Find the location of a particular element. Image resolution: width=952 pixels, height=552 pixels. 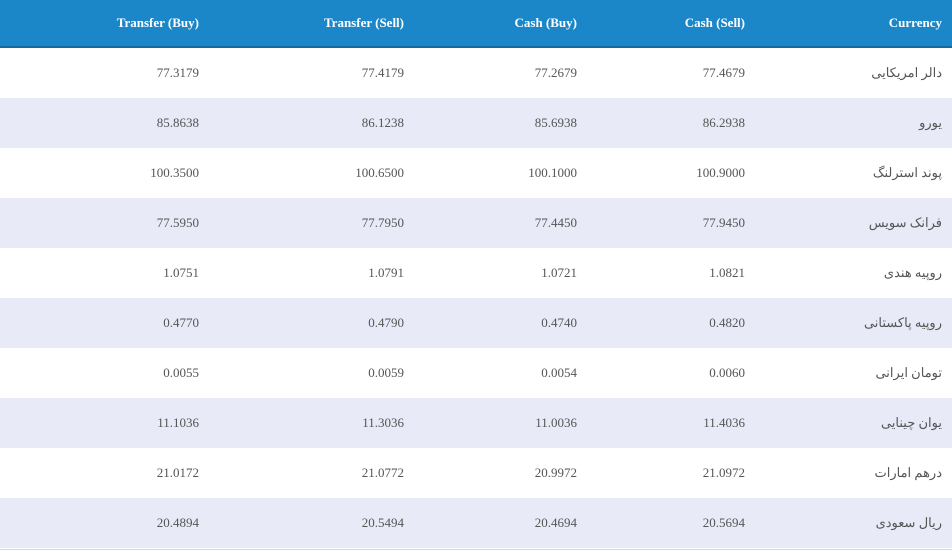

rate-cell: 1.0821 is located at coordinates (727, 272).